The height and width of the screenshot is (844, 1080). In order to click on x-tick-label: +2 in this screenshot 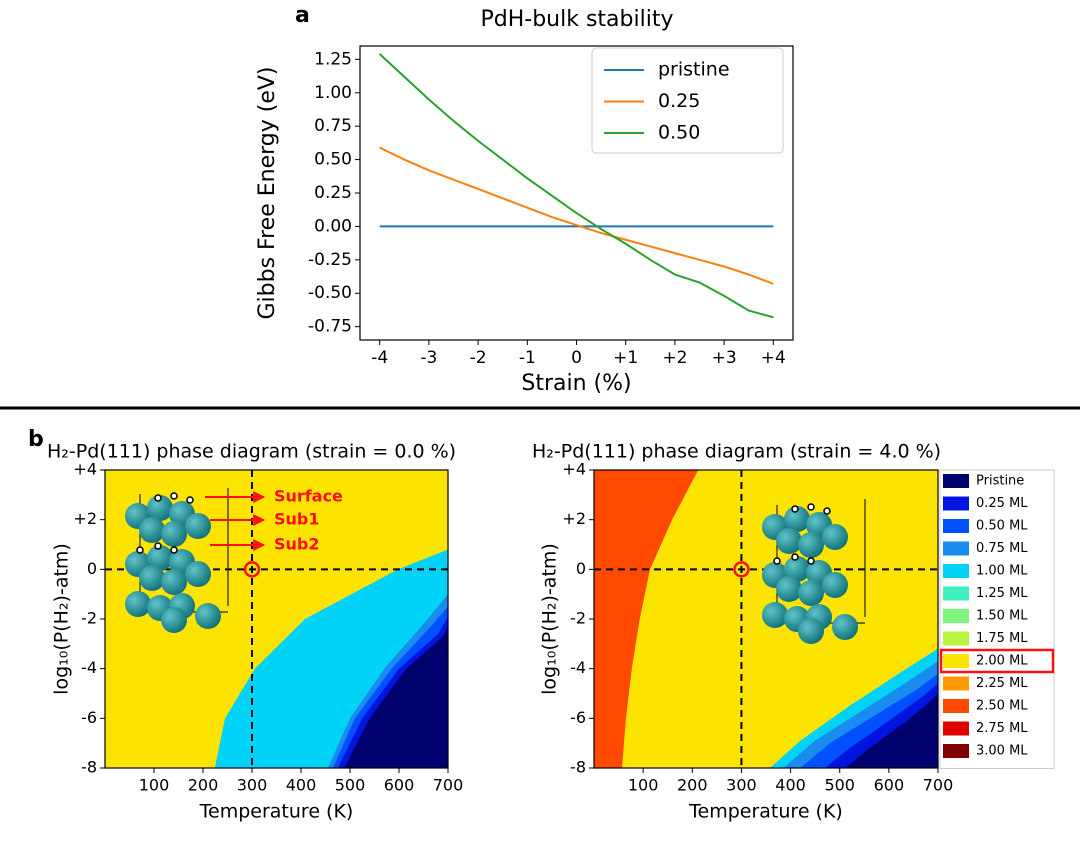, I will do `click(674, 358)`.